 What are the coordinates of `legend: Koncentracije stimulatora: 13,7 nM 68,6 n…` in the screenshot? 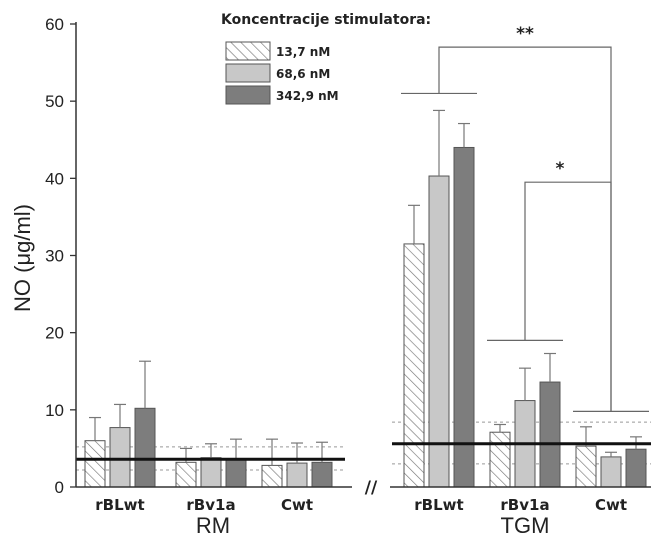 It's located at (326, 58).